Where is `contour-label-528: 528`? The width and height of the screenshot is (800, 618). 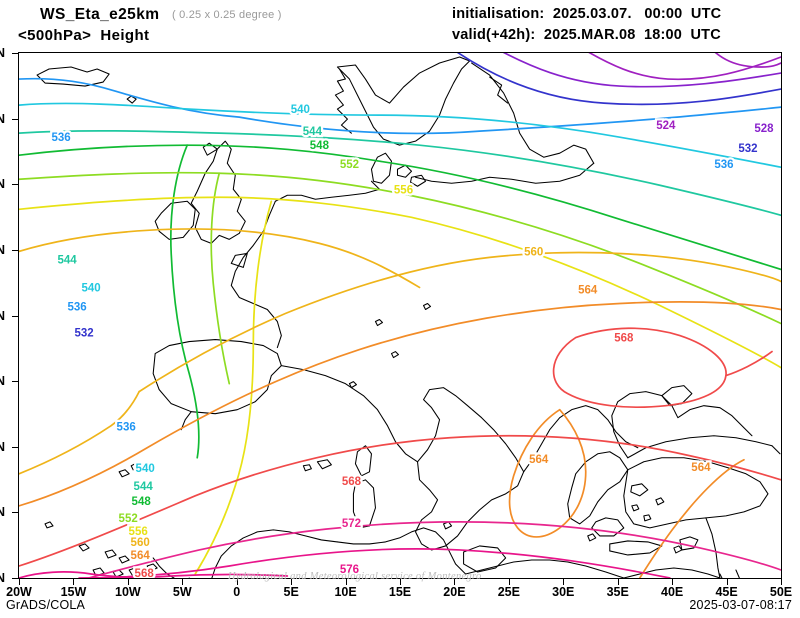 contour-label-528: 528 is located at coordinates (764, 129).